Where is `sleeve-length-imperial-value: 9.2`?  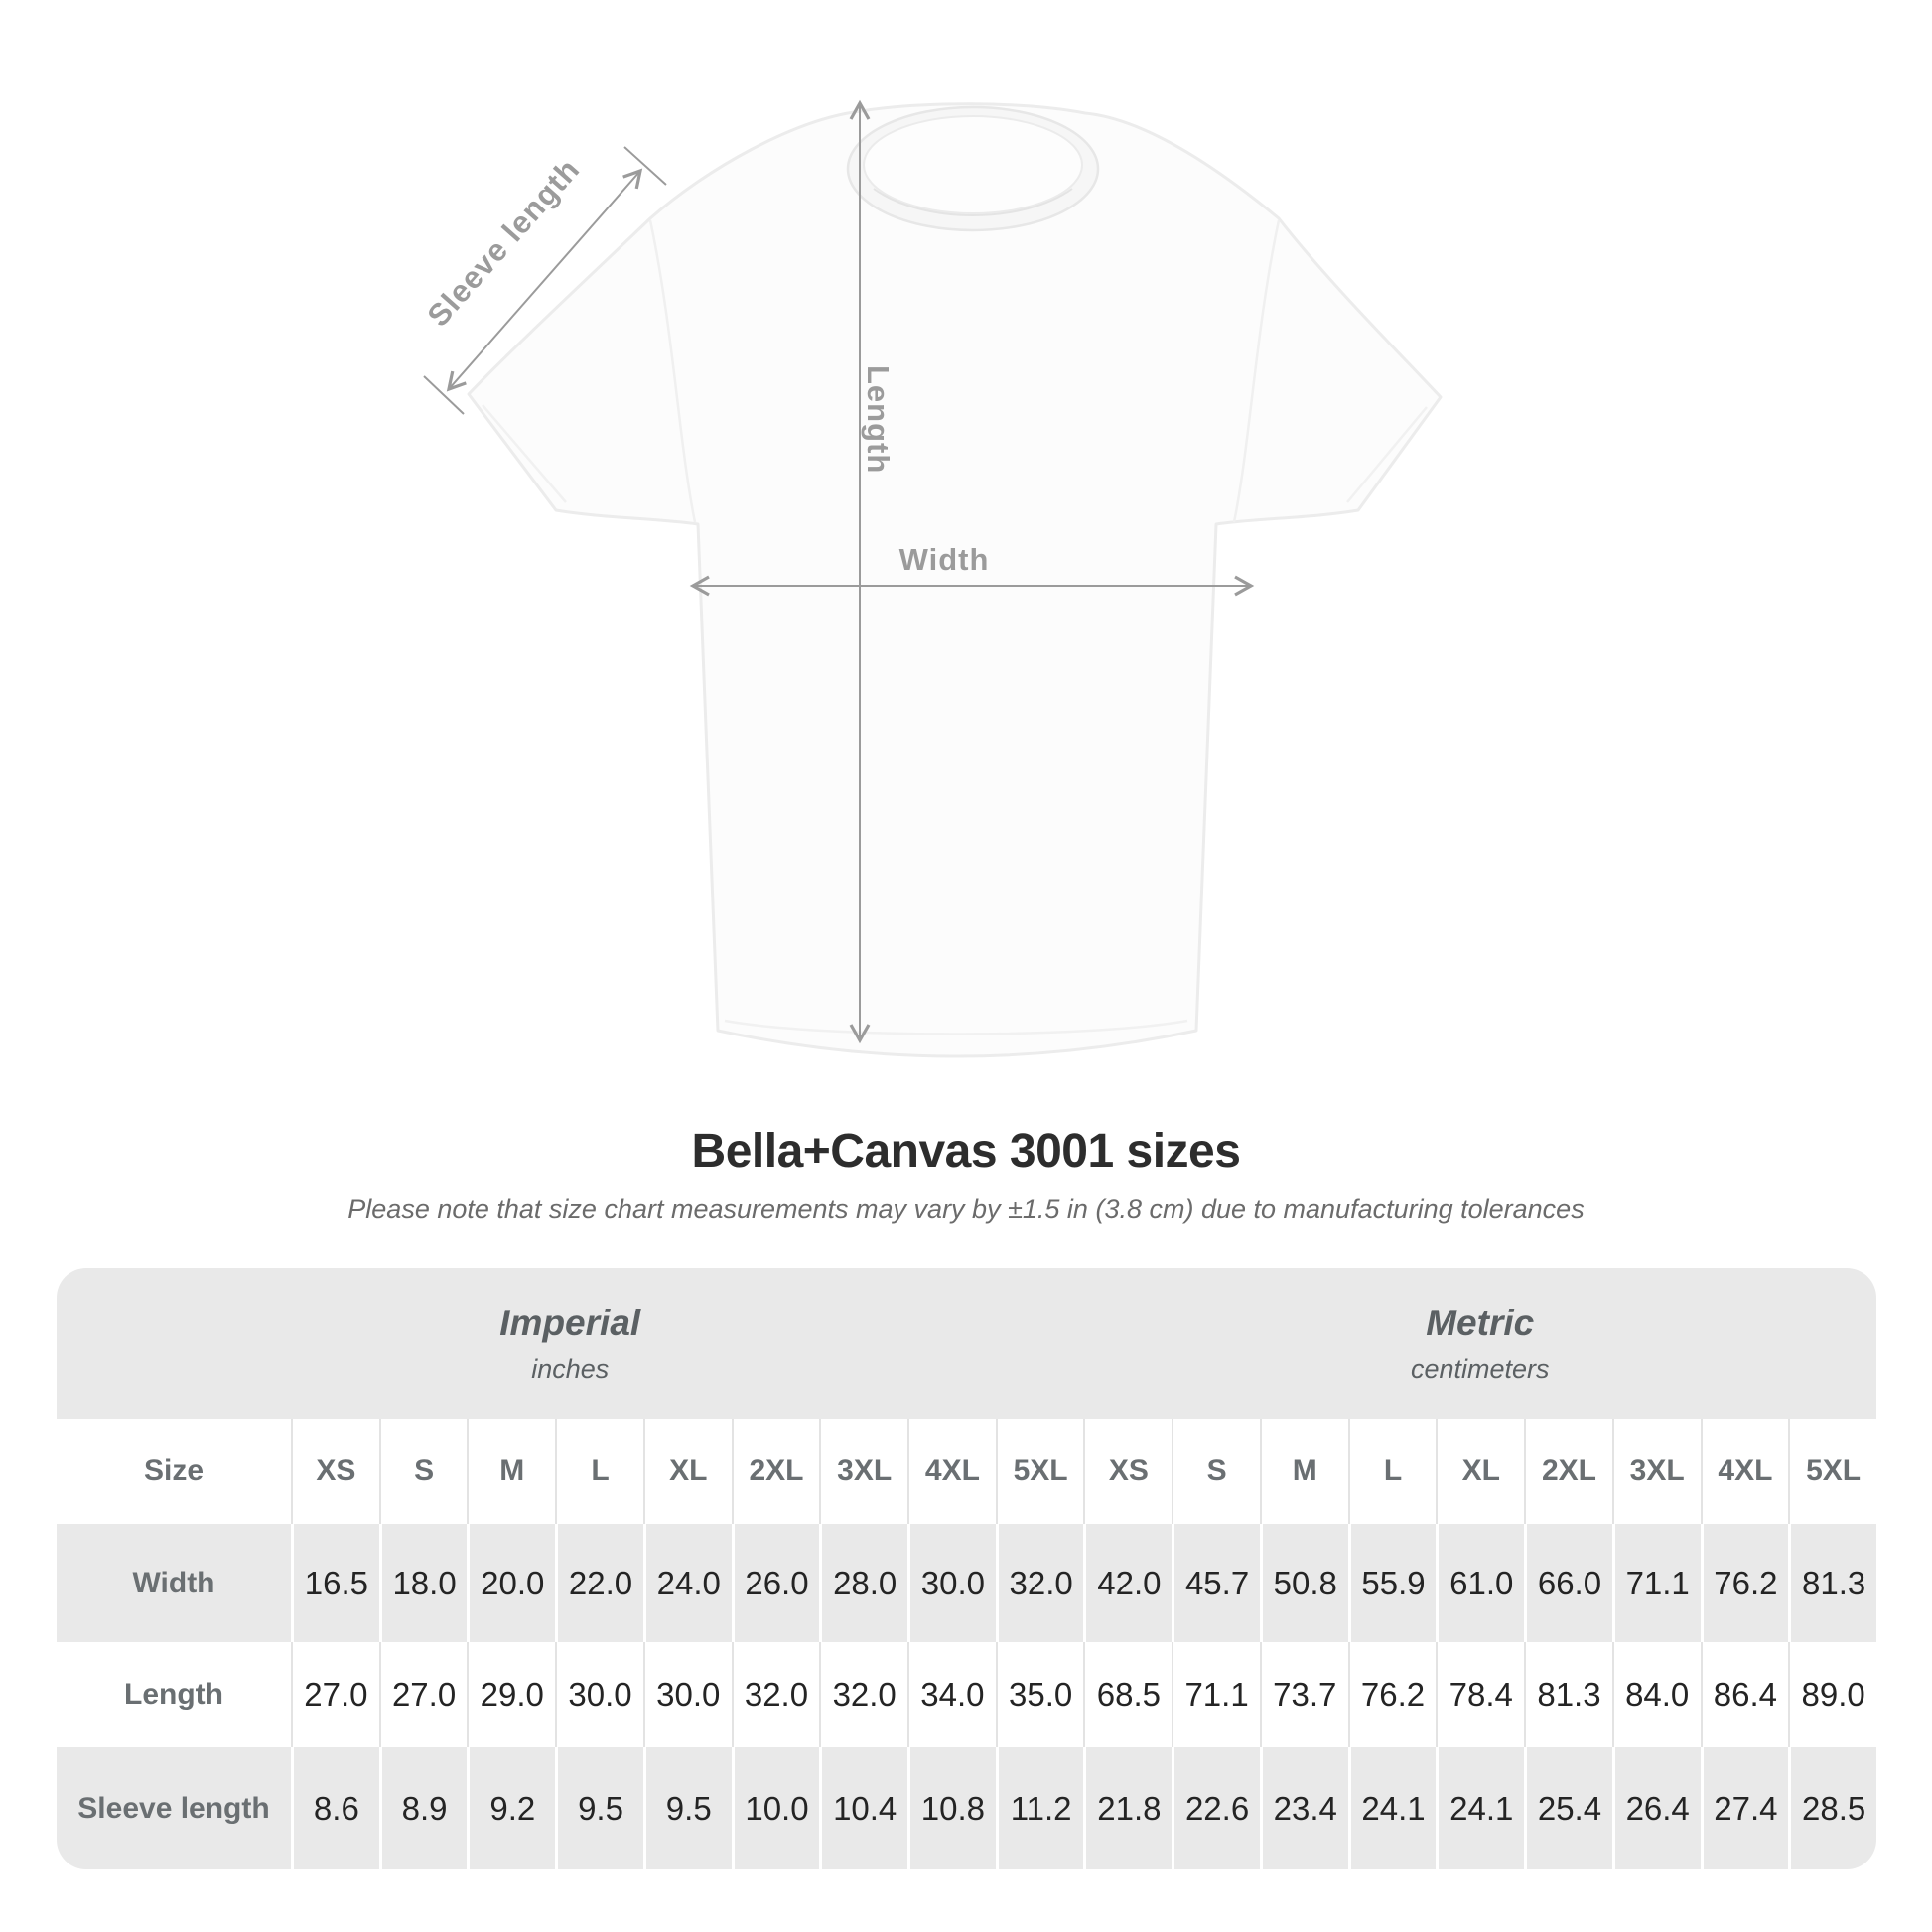
sleeve-length-imperial-value: 9.2 is located at coordinates (512, 1808).